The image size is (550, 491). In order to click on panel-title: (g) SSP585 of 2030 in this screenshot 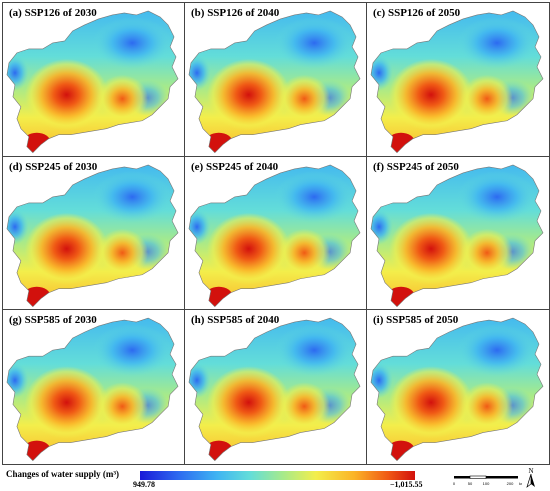, I will do `click(53, 320)`.